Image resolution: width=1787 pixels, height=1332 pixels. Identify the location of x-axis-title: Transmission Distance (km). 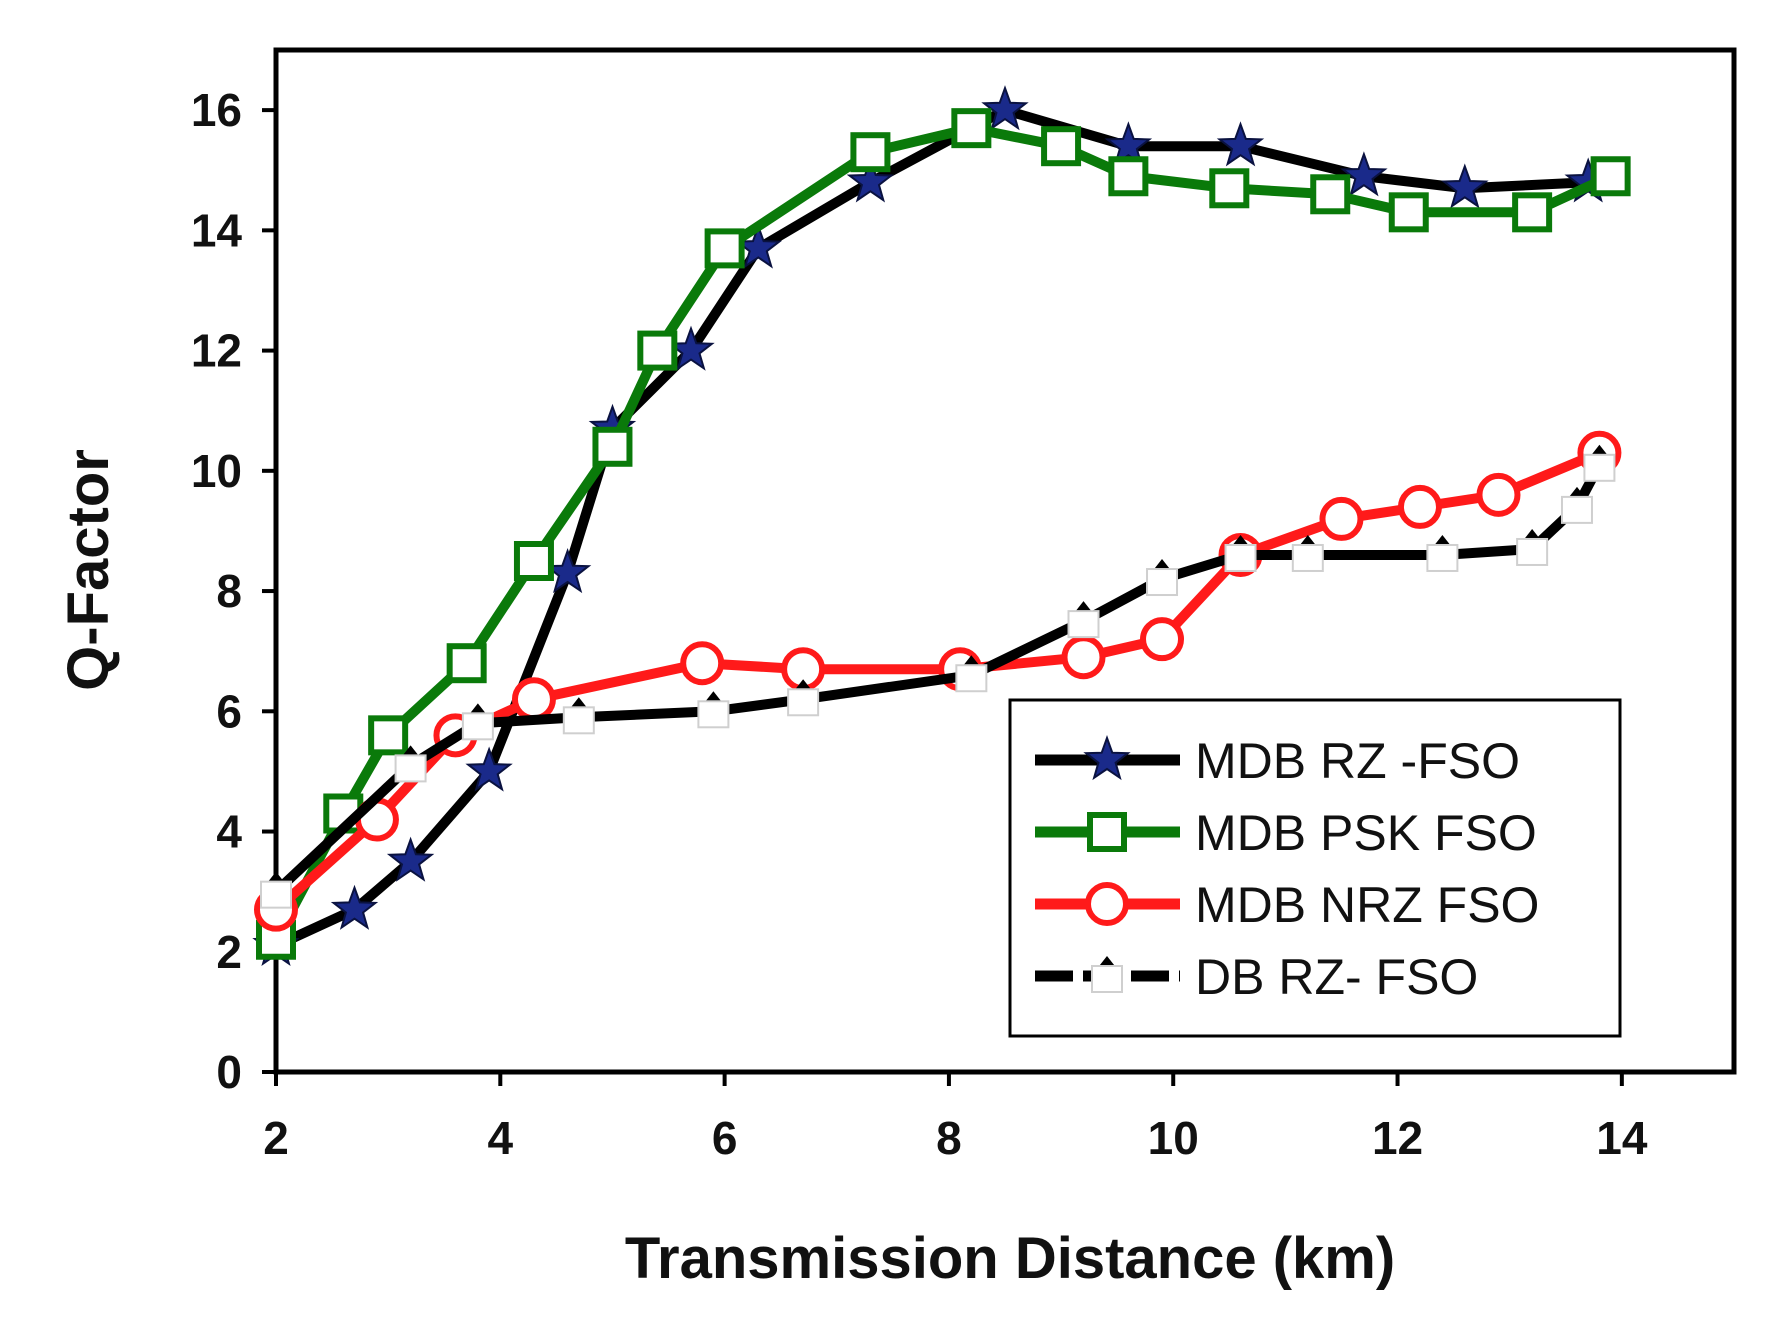
(1010, 1258).